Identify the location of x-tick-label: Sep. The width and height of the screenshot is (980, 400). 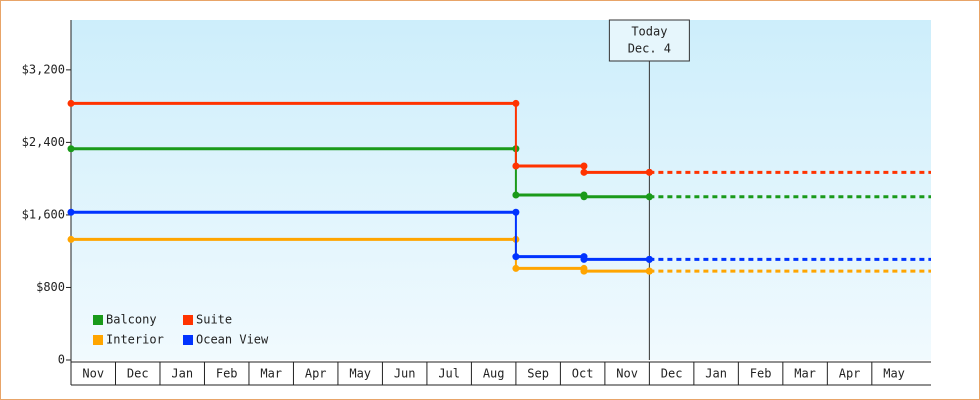
(538, 374).